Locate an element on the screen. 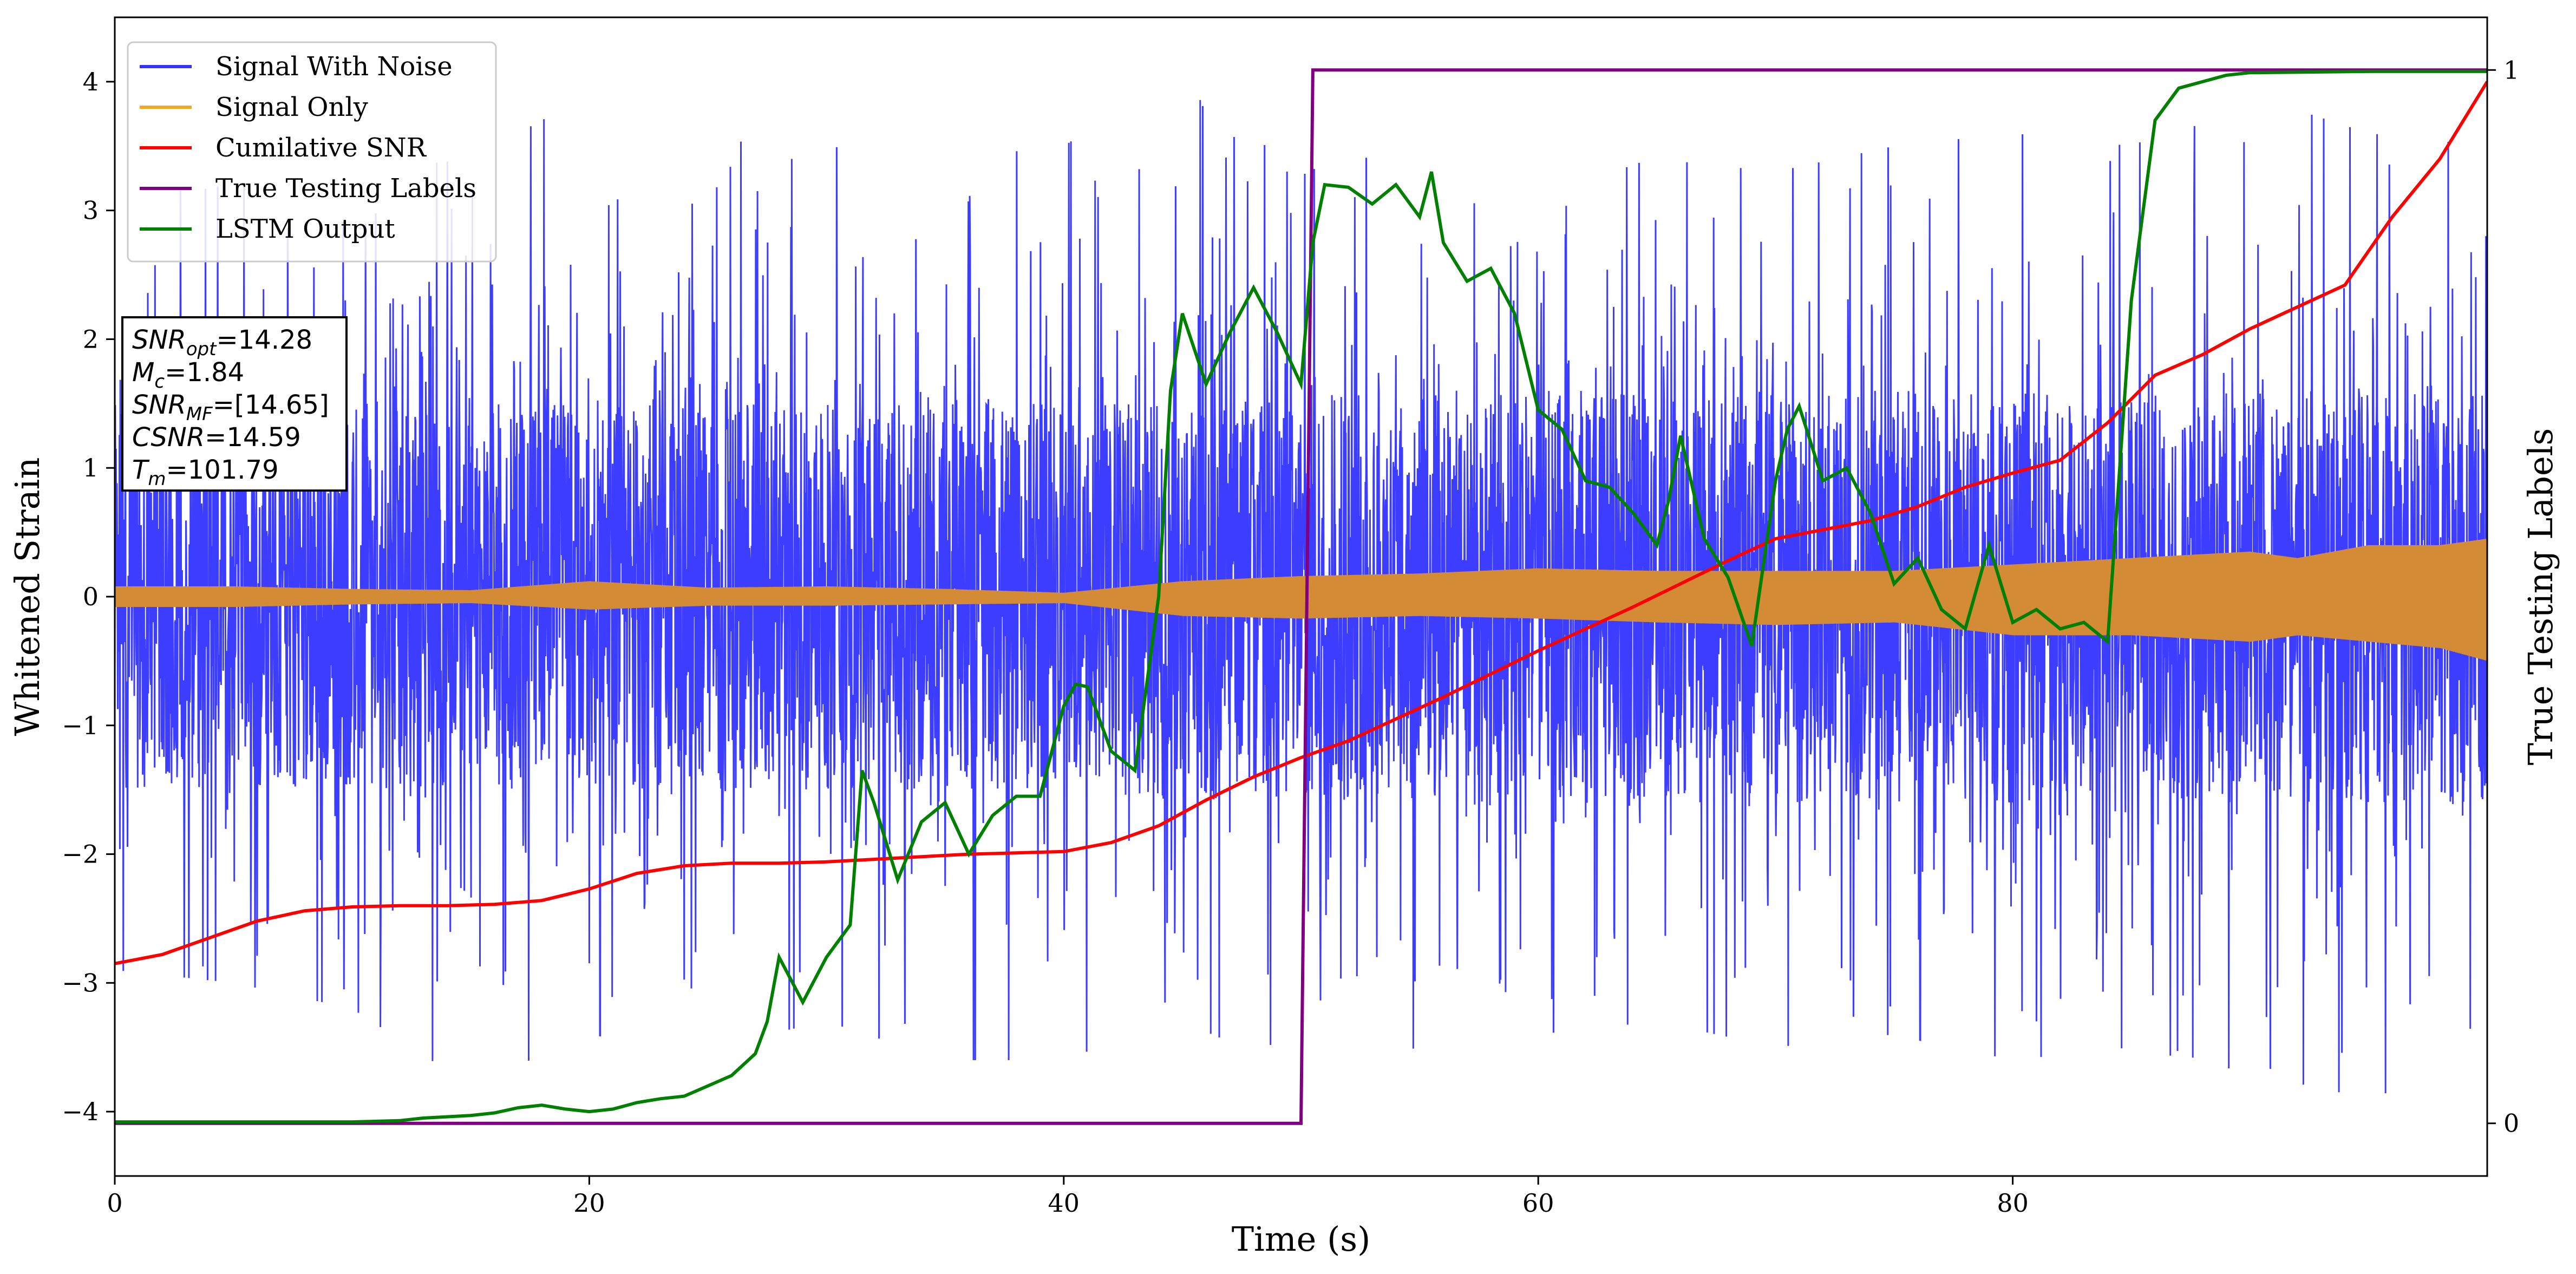 Image resolution: width=2576 pixels, height=1274 pixels. legend-label: Cumilative SNR is located at coordinates (321, 148).